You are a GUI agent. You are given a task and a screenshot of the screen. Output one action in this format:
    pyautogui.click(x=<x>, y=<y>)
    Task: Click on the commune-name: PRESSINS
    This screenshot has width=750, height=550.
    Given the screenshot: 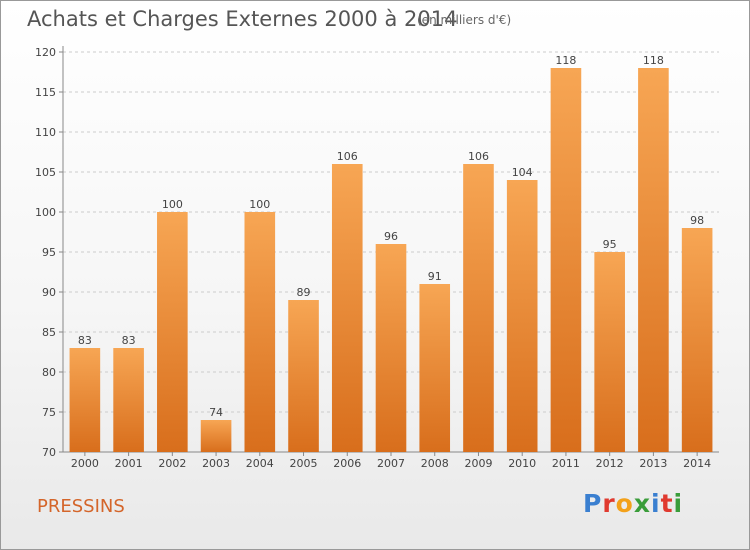 What is the action you would take?
    pyautogui.click(x=81, y=506)
    